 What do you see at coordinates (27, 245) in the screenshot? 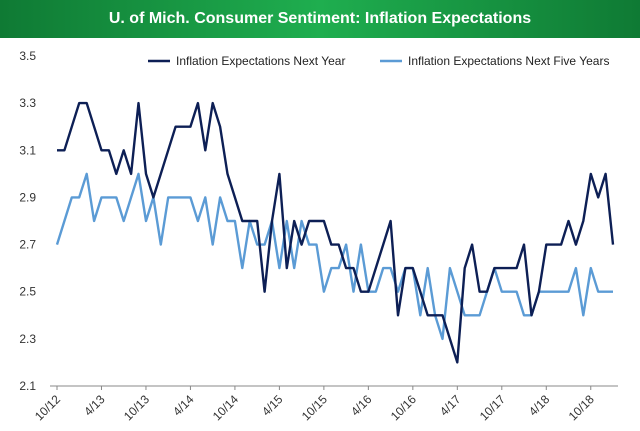
I see `y-tick-label: 2.7` at bounding box center [27, 245].